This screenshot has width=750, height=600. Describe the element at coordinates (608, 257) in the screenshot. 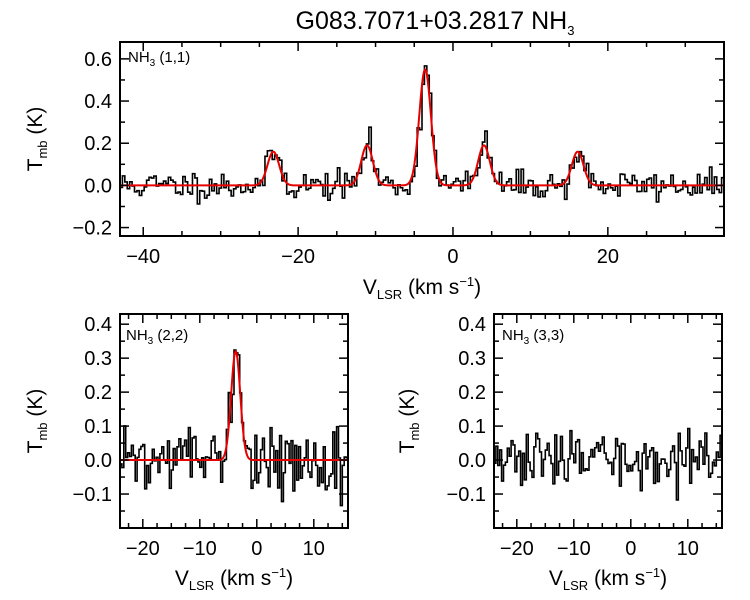

I see `x-tick-label: 20` at that location.